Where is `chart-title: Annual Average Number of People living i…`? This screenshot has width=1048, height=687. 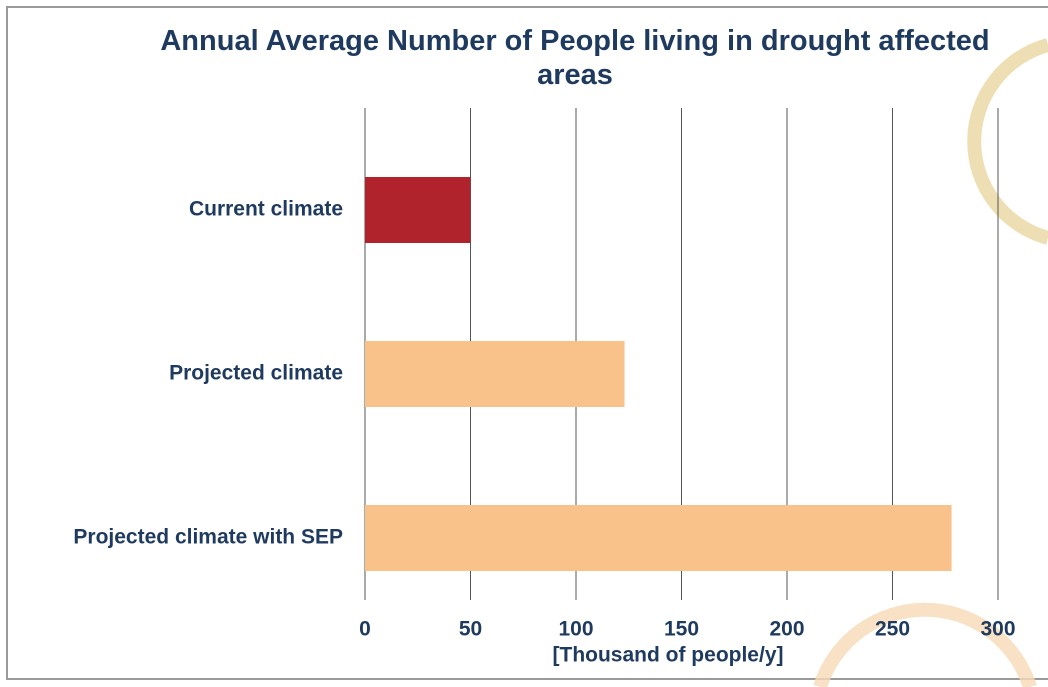 chart-title: Annual Average Number of People living i… is located at coordinates (575, 58).